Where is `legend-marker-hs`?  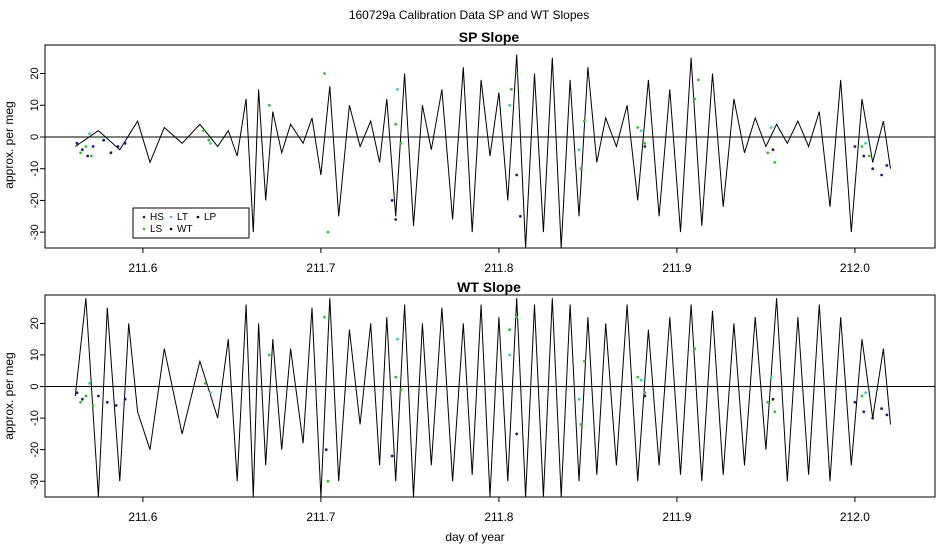 legend-marker-hs is located at coordinates (144, 217).